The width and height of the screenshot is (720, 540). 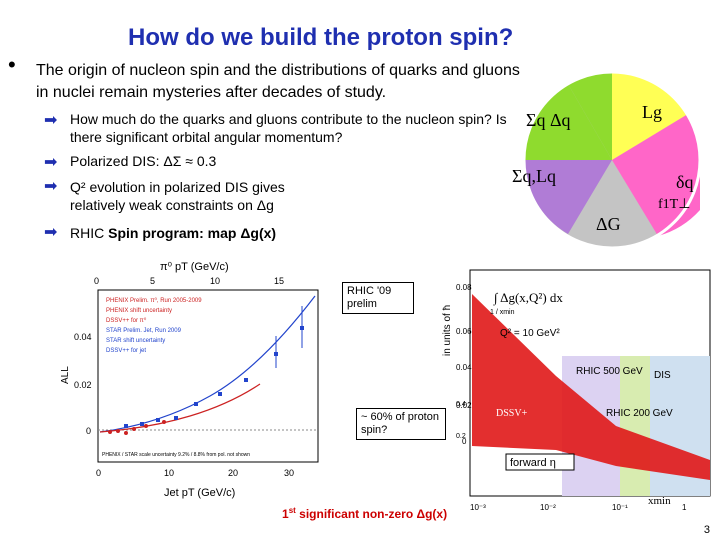 What do you see at coordinates (87, 233) in the screenshot?
I see `rhic-word: RHIC` at bounding box center [87, 233].